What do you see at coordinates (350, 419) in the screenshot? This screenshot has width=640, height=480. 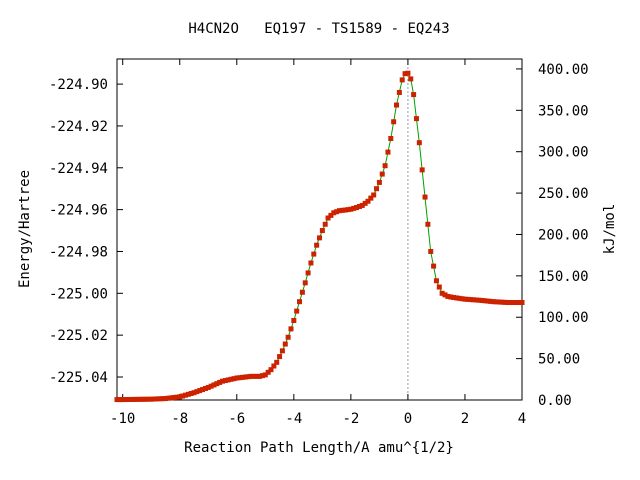 I see `x-tick-label: -2` at bounding box center [350, 419].